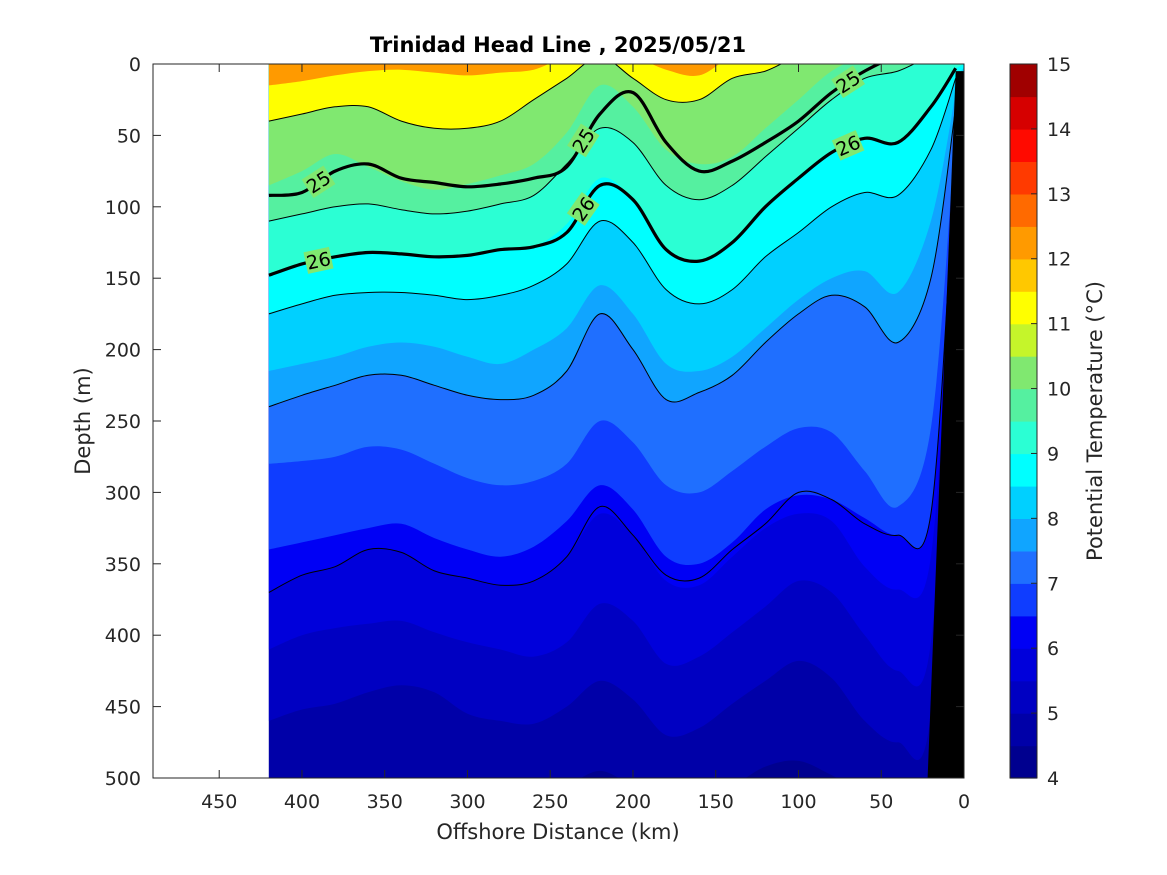  Describe the element at coordinates (123, 779) in the screenshot. I see `y-tick-label: 500` at that location.